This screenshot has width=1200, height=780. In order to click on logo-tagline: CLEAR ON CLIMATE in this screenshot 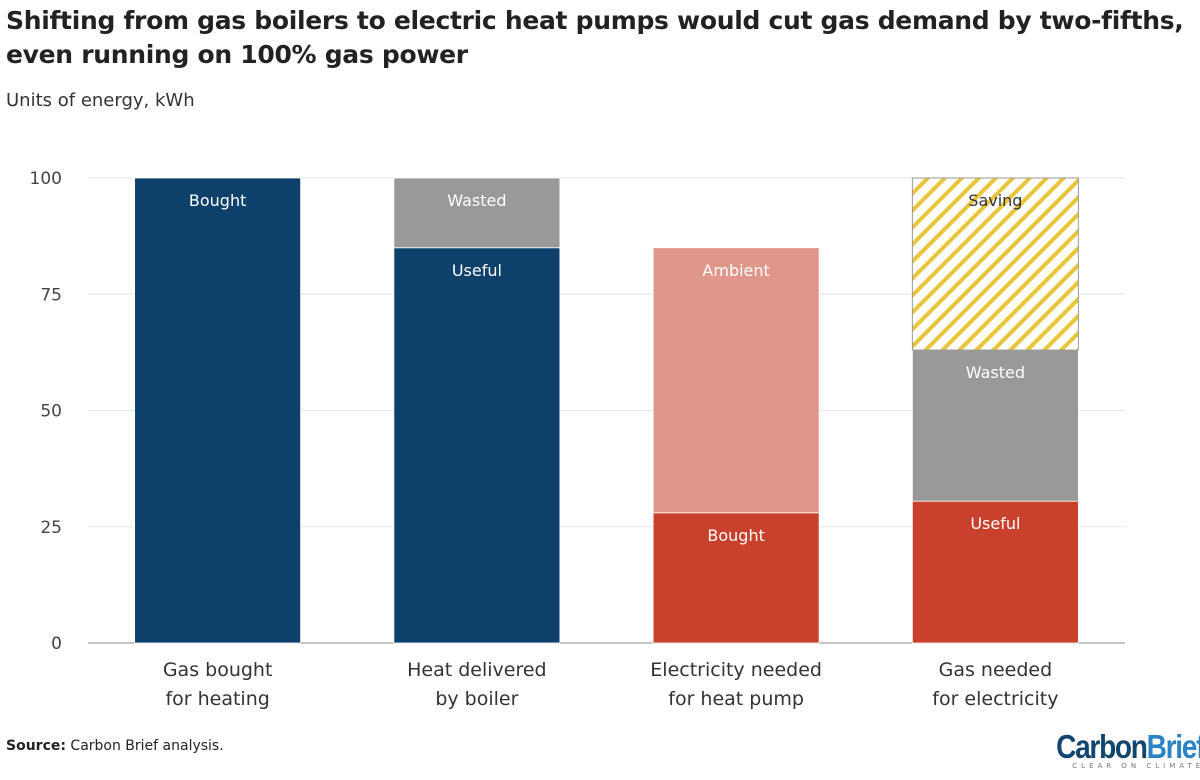, I will do `click(1136, 766)`.